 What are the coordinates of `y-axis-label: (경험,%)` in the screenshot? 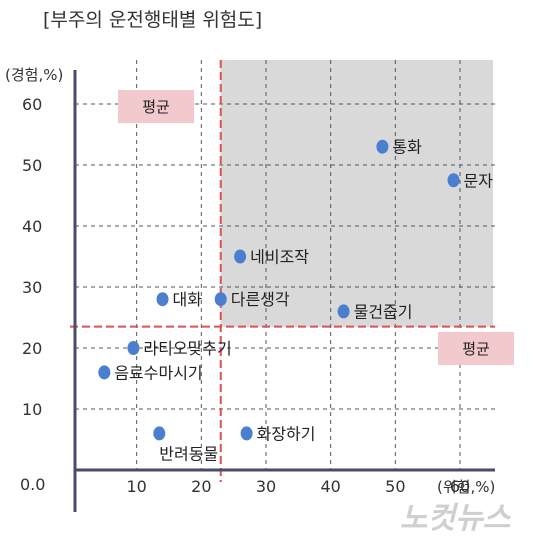 It's located at (34, 75).